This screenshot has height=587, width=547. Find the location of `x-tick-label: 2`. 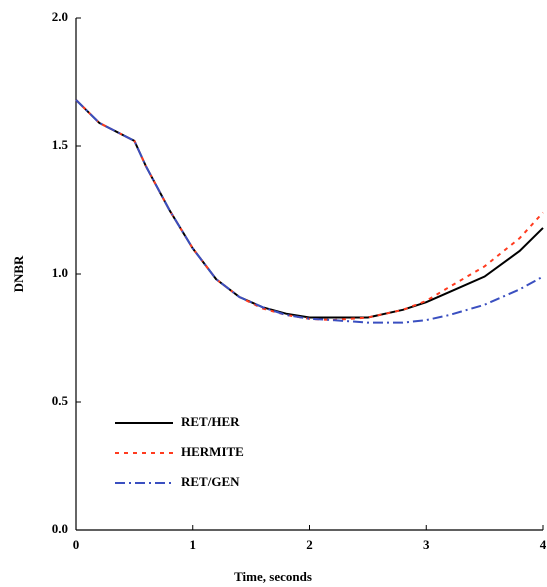

x-tick-label: 2 is located at coordinates (309, 544).